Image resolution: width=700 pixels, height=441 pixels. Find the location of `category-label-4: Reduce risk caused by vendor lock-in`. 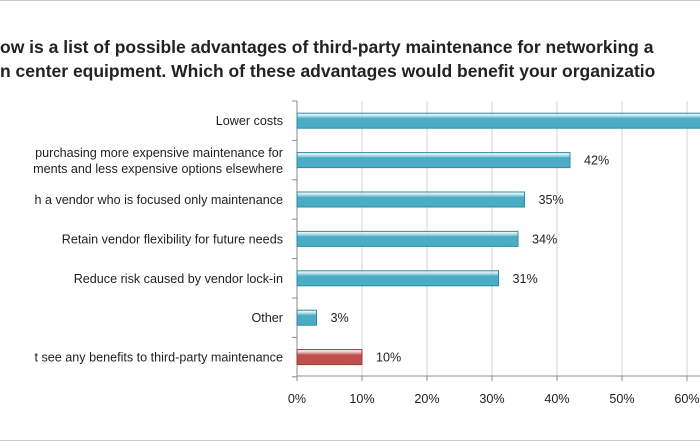

category-label-4: Reduce risk caused by vendor lock-in is located at coordinates (178, 279).